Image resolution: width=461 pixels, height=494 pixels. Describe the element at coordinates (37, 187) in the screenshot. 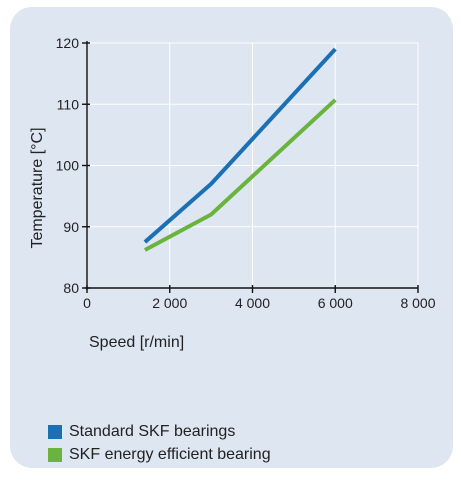

I see `y-axis-title: Temperature [°C]` at that location.